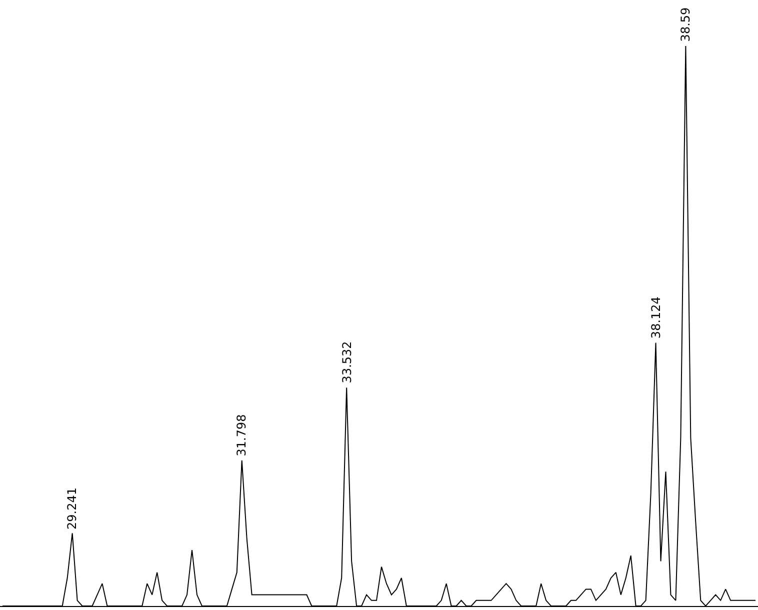 Image resolution: width=758 pixels, height=610 pixels. Describe the element at coordinates (72, 509) in the screenshot. I see `annotation: 29.241` at that location.